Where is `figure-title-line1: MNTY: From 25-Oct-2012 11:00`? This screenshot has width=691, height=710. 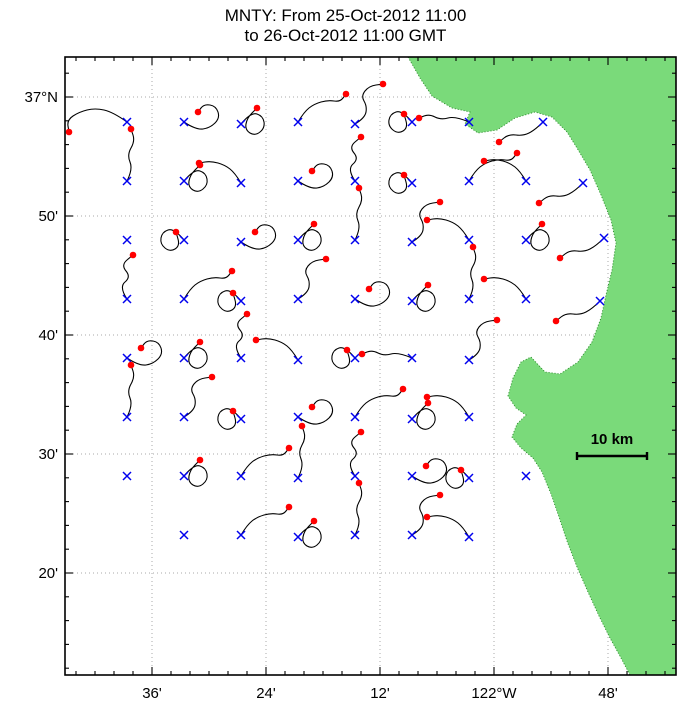 figure-title-line1: MNTY: From 25-Oct-2012 11:00 is located at coordinates (345, 15).